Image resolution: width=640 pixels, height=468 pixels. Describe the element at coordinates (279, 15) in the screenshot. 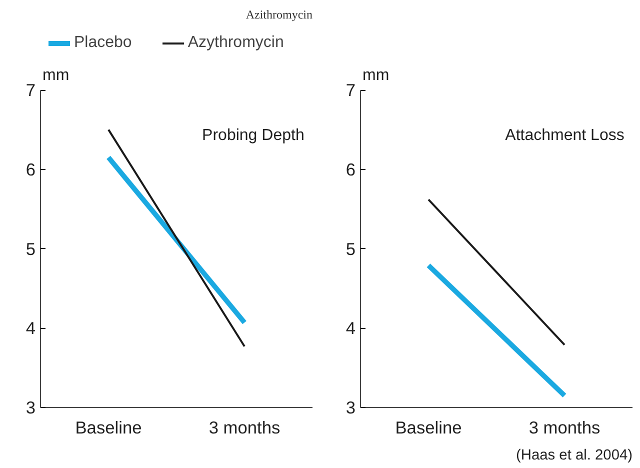

I see `chart-title: Azithromycin` at that location.